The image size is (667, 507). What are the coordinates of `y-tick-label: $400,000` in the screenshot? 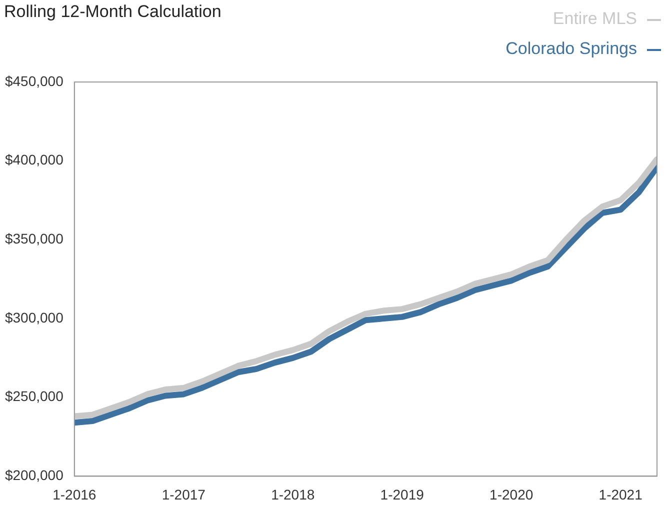 It's located at (34, 160).